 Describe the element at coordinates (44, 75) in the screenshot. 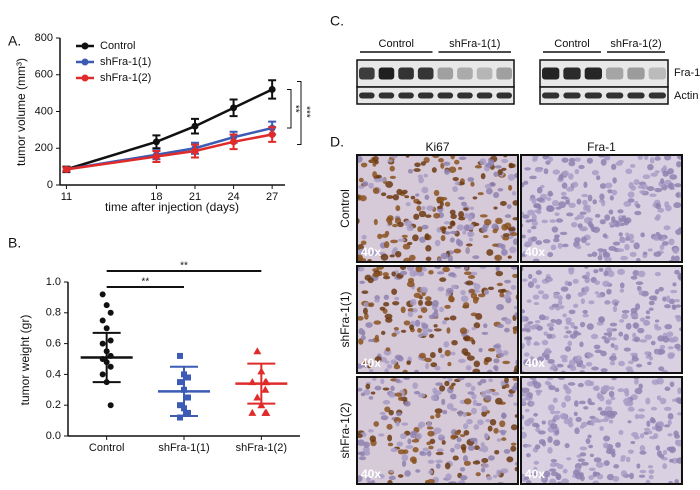

I see `y-tick-label: 600` at that location.